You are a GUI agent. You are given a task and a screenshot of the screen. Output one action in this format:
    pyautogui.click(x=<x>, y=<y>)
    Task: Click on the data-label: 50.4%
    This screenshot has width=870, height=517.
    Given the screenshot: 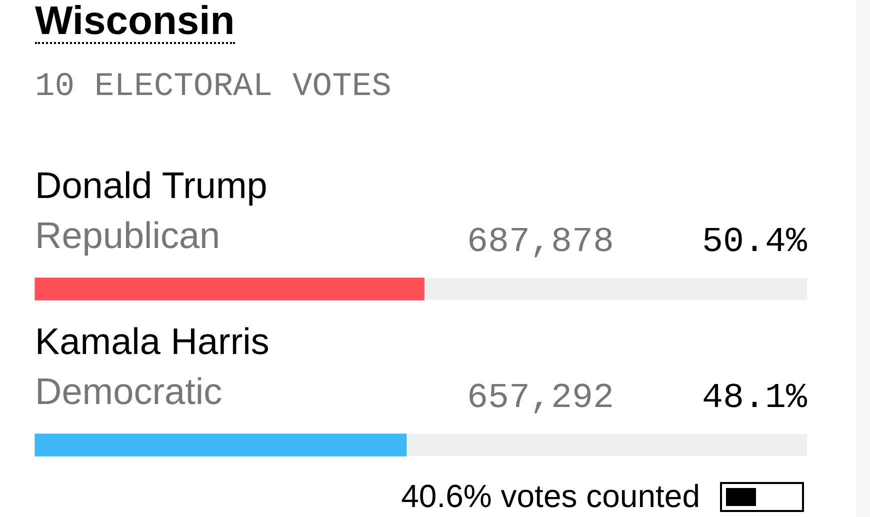 What is the action you would take?
    pyautogui.click(x=754, y=242)
    